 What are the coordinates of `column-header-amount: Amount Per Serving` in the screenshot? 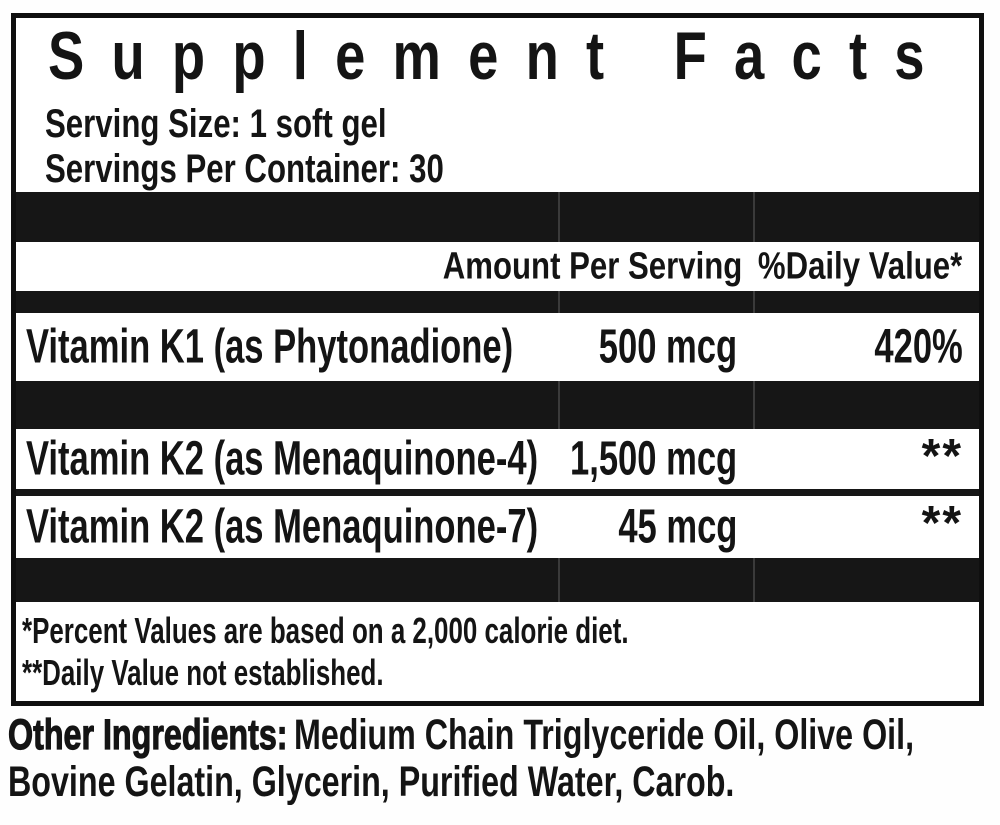 It's located at (592, 266).